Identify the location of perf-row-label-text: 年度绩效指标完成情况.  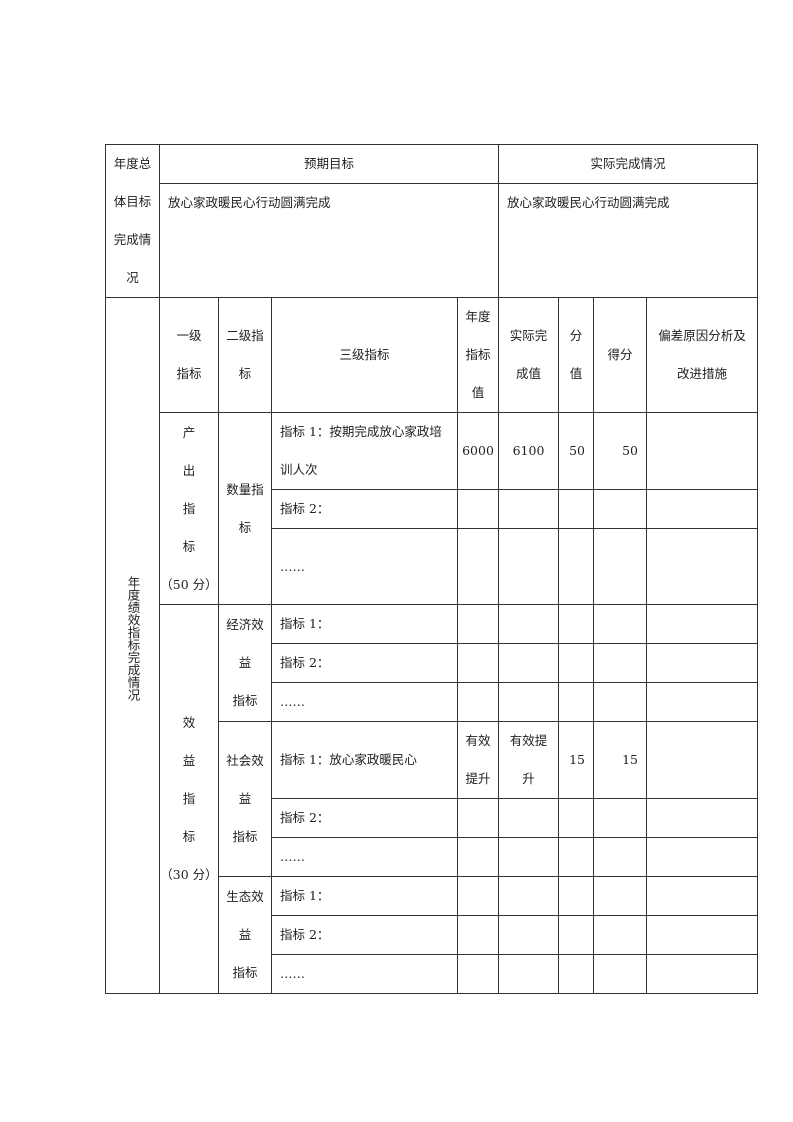
(133, 638).